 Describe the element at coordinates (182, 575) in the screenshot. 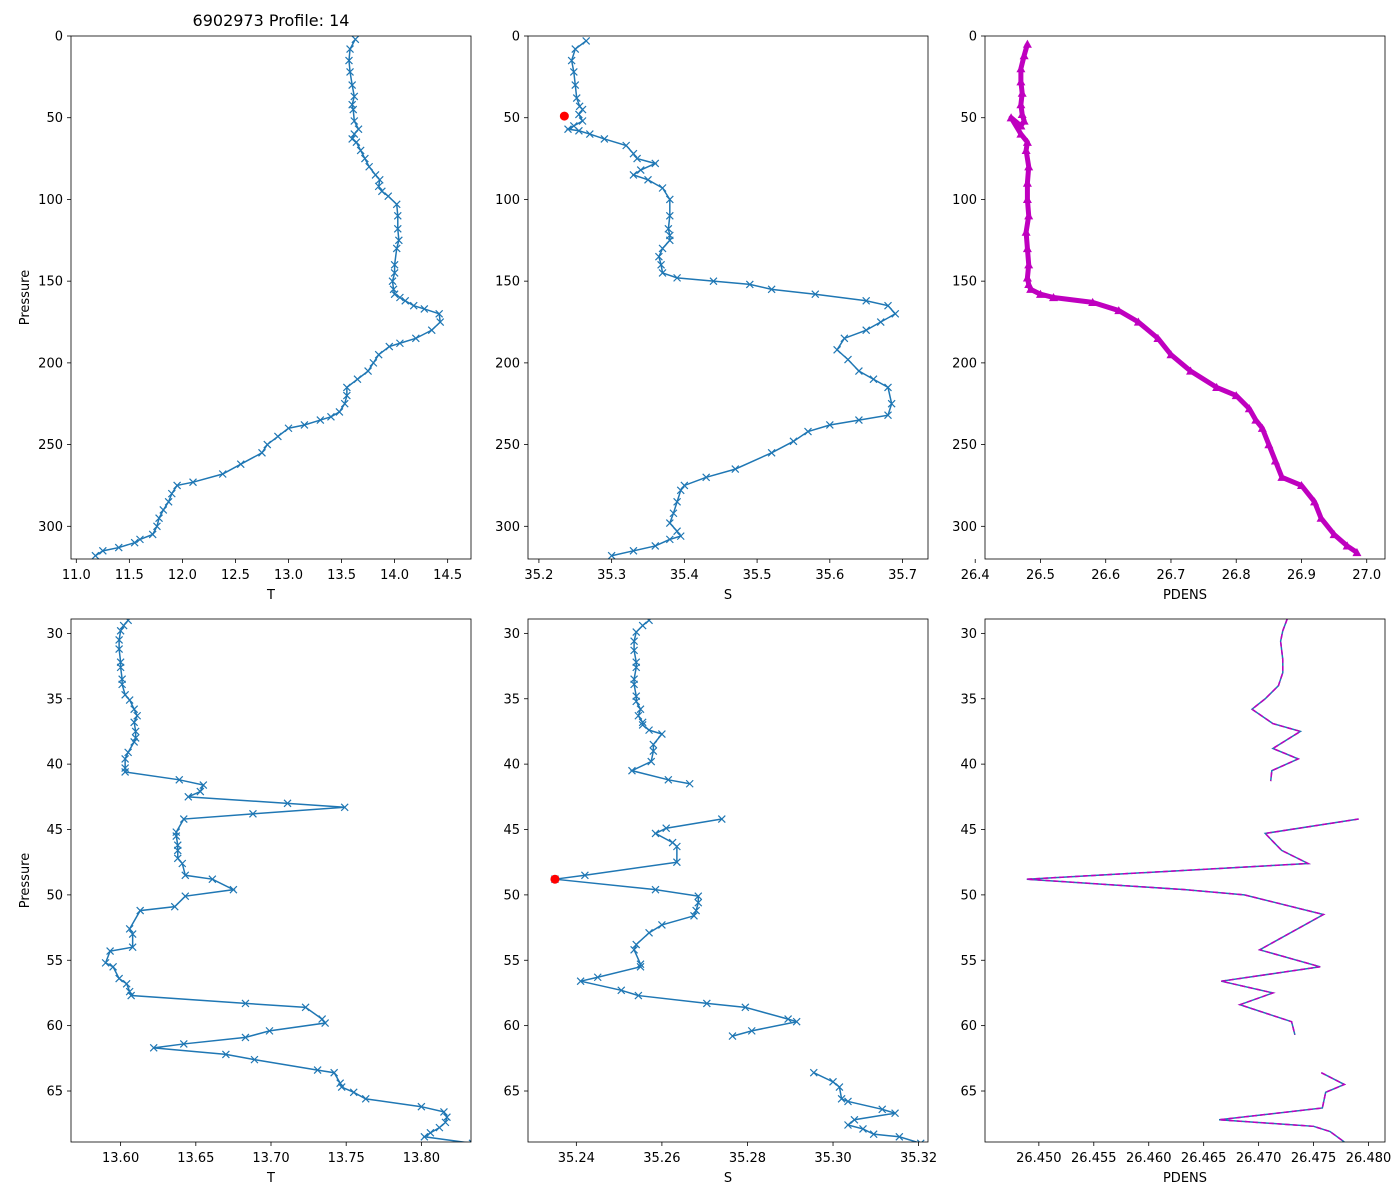

I see `x-tick-label: 12.0` at that location.